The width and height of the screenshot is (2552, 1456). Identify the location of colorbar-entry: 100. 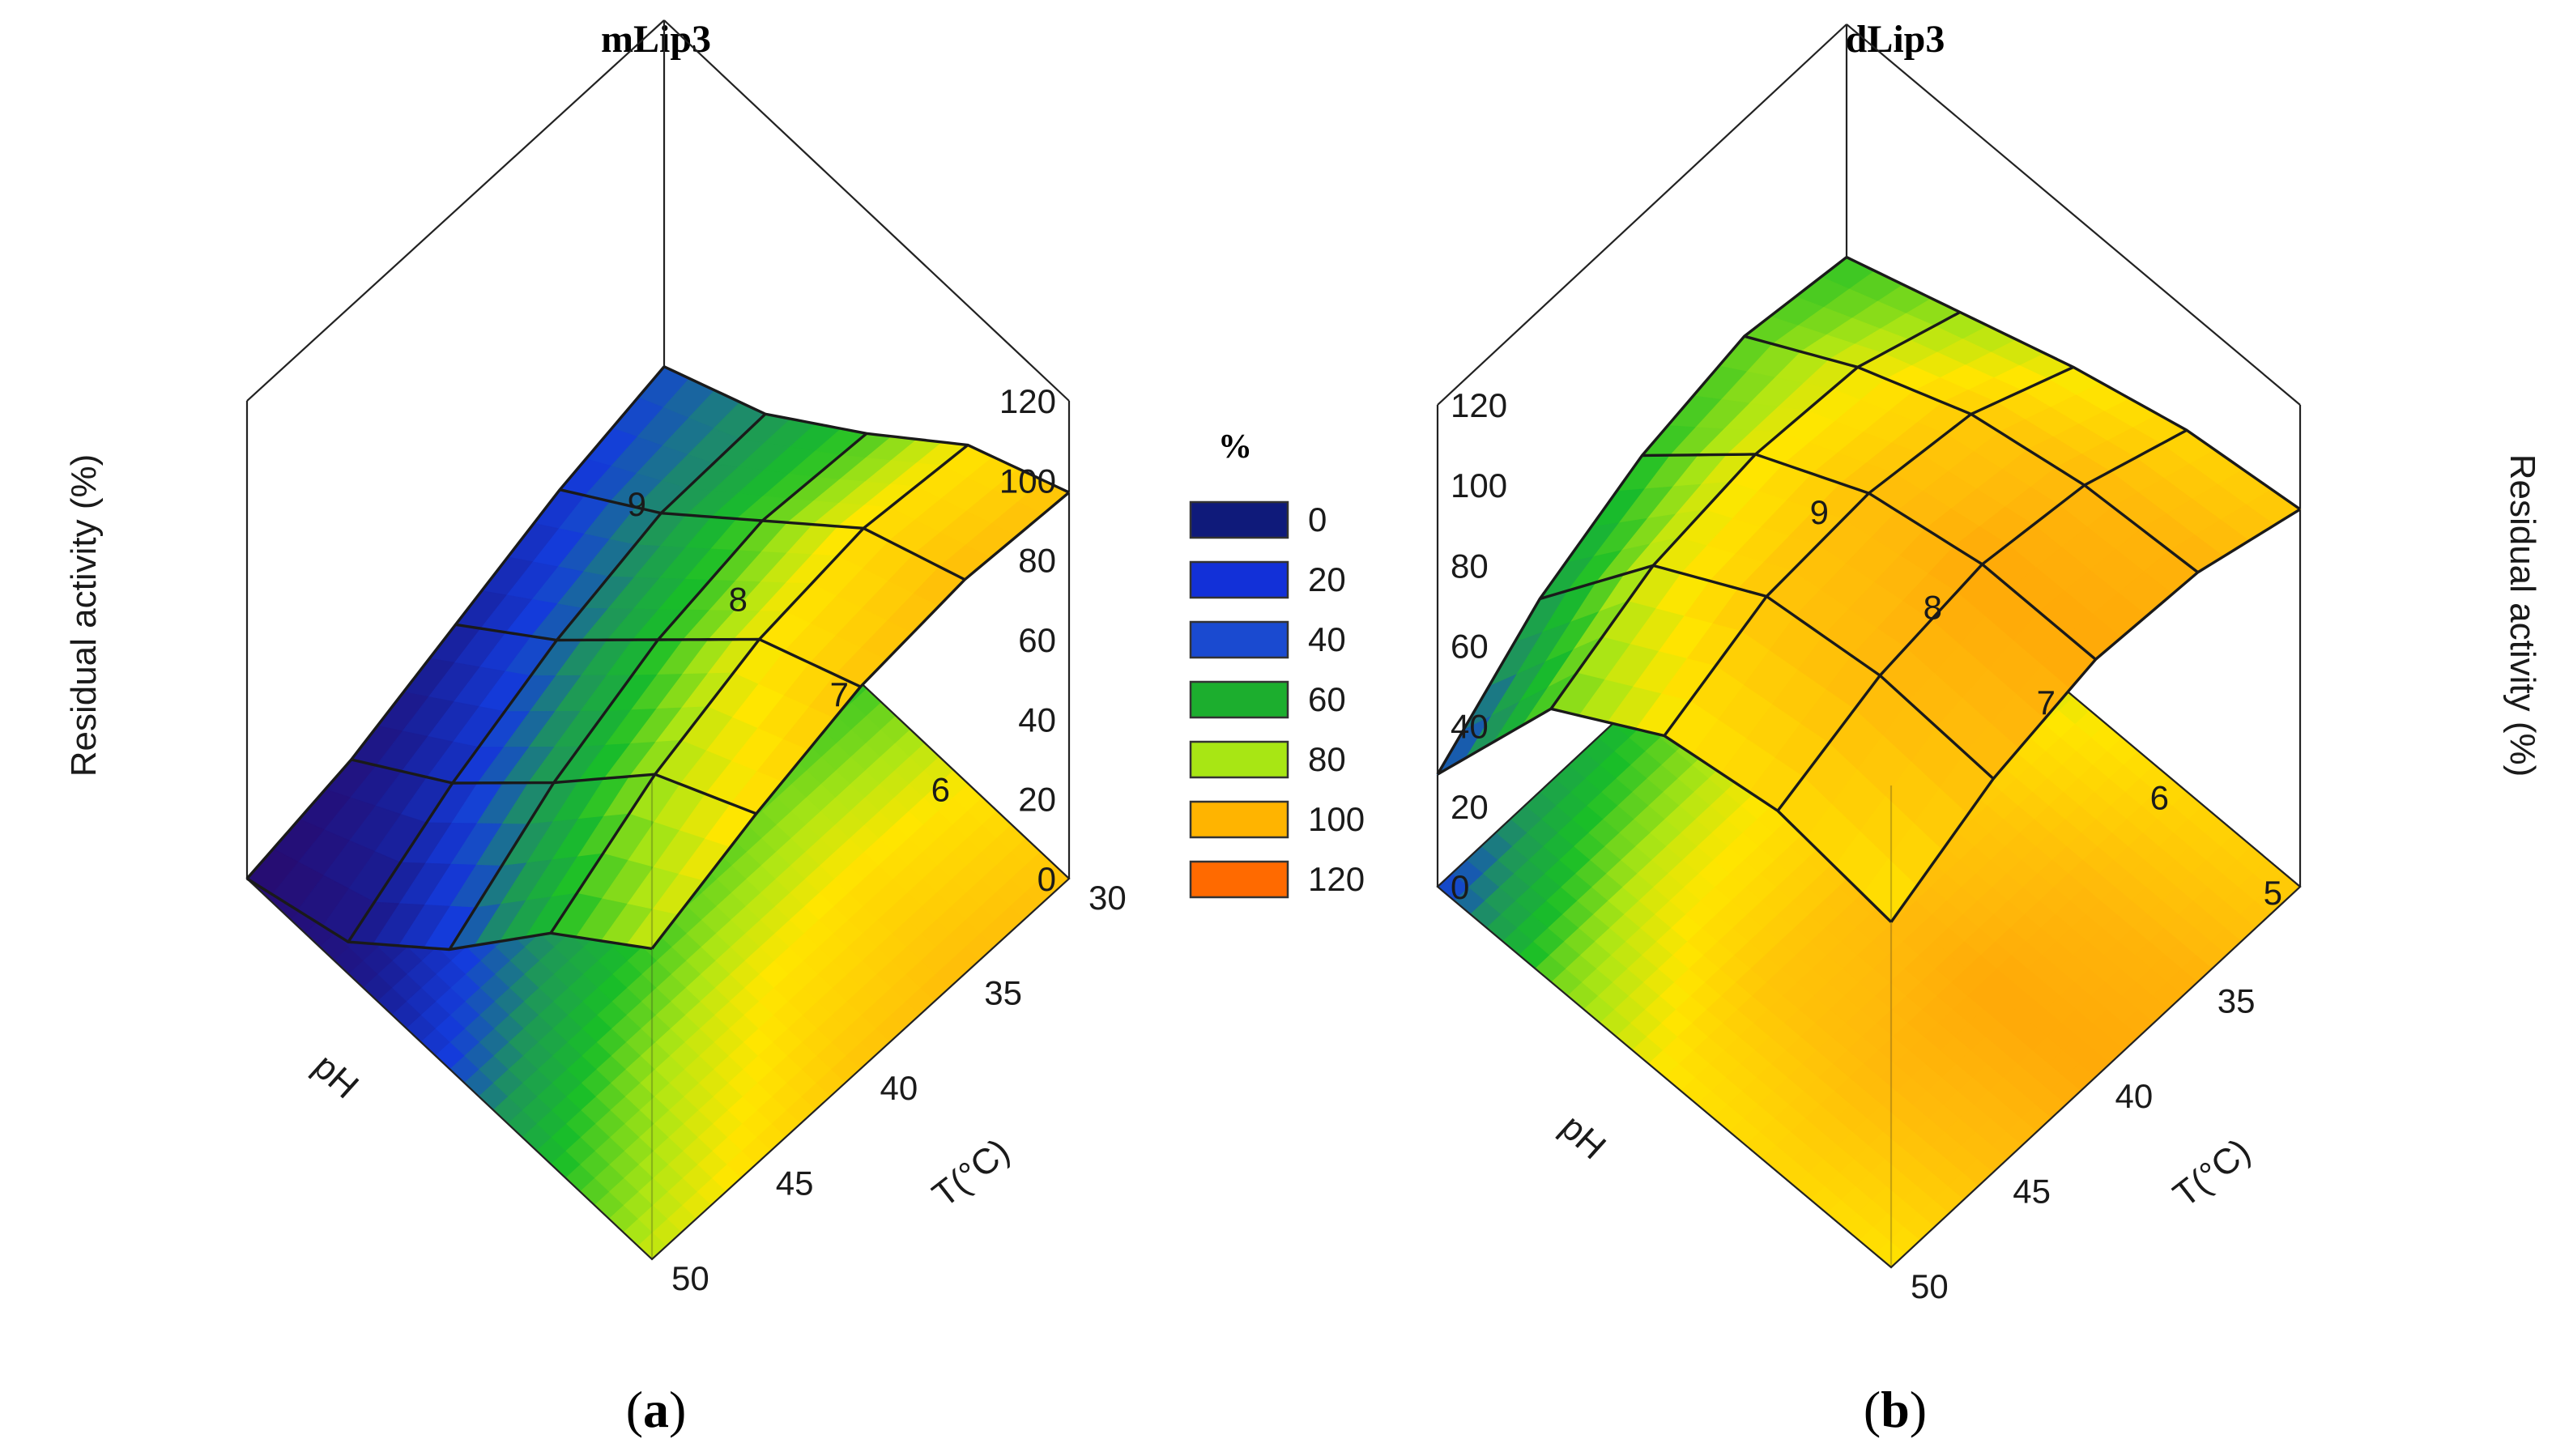
(1277, 819).